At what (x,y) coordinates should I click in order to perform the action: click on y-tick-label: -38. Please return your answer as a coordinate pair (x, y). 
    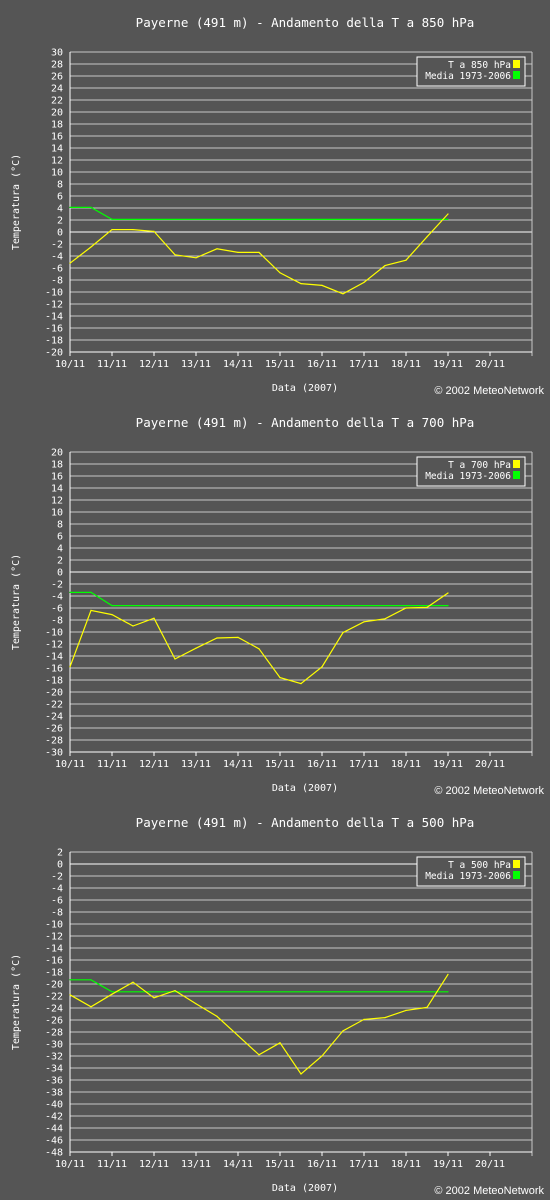
    Looking at the image, I should click on (54, 1093).